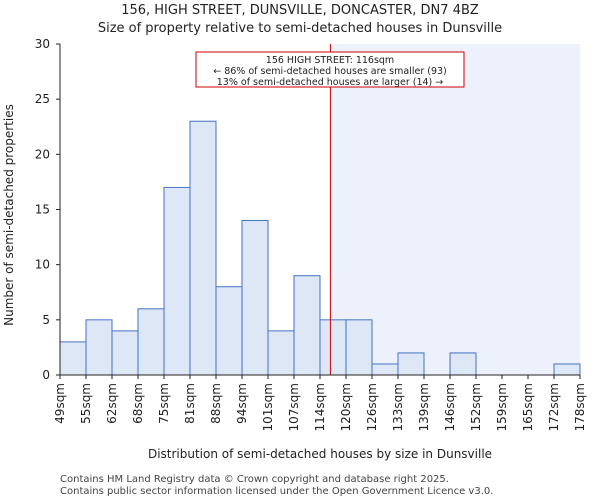  I want to click on y-tick-label: 5, so click(46, 320).